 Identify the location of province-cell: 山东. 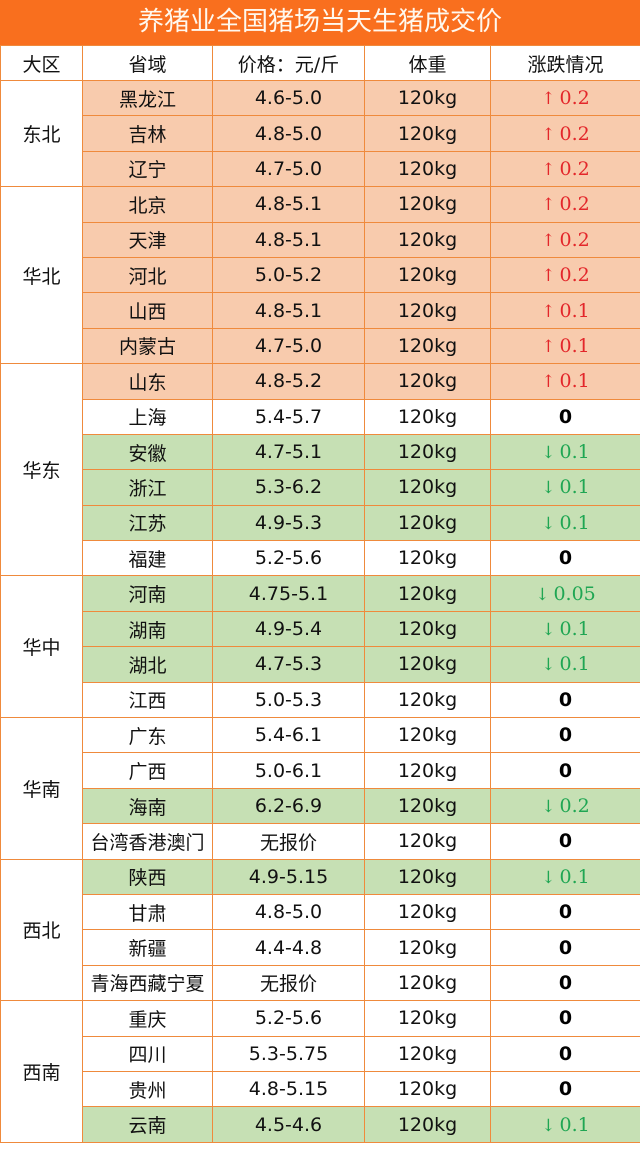
(147, 381).